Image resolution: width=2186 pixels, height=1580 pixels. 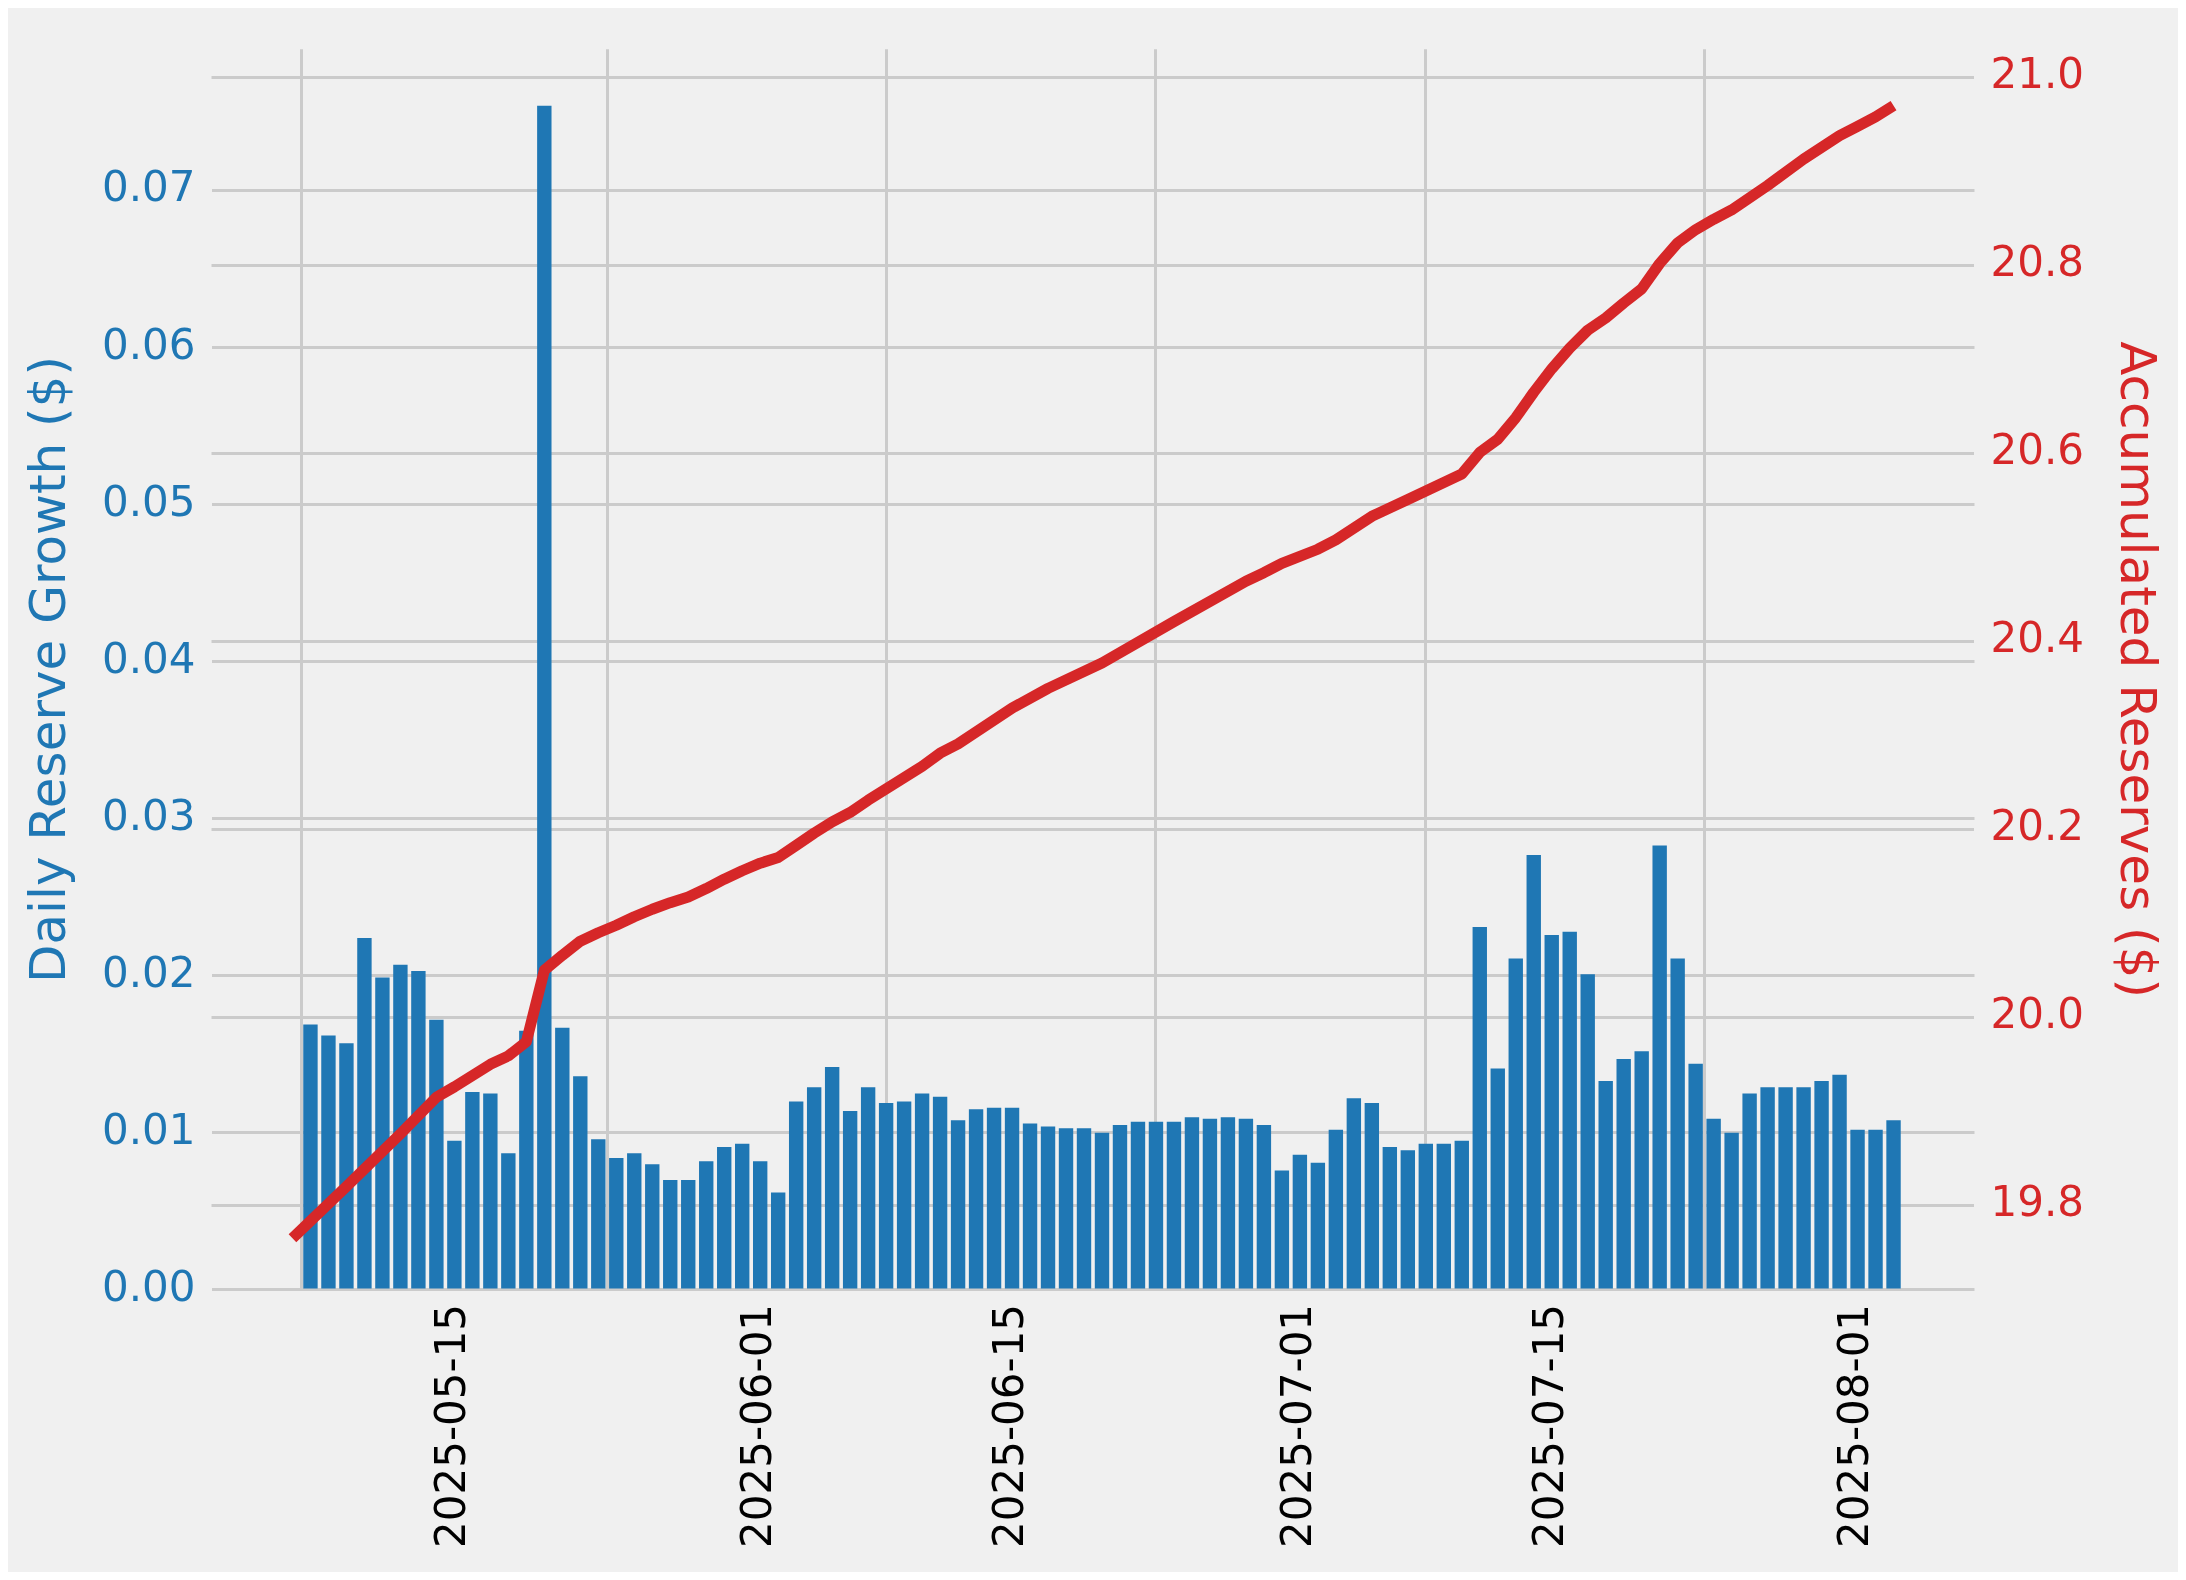 What do you see at coordinates (2037, 638) in the screenshot?
I see `y2-tick-label: 20.4` at bounding box center [2037, 638].